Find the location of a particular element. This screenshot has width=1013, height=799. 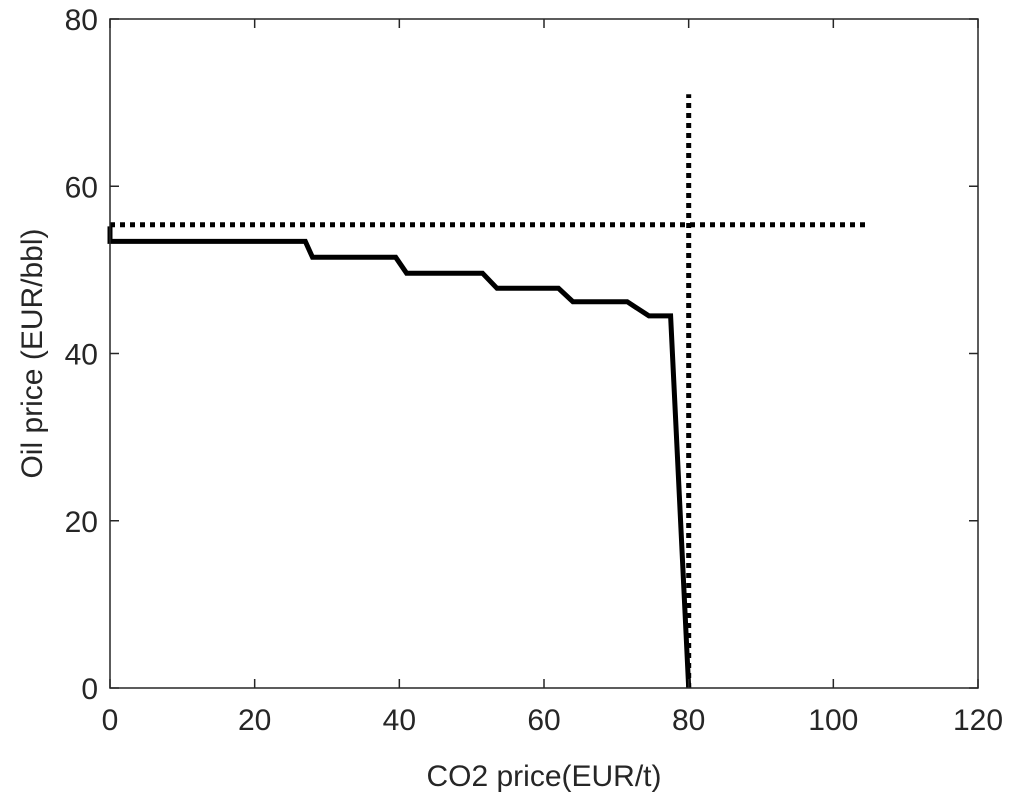

y-tick-label: 20 is located at coordinates (81, 522).